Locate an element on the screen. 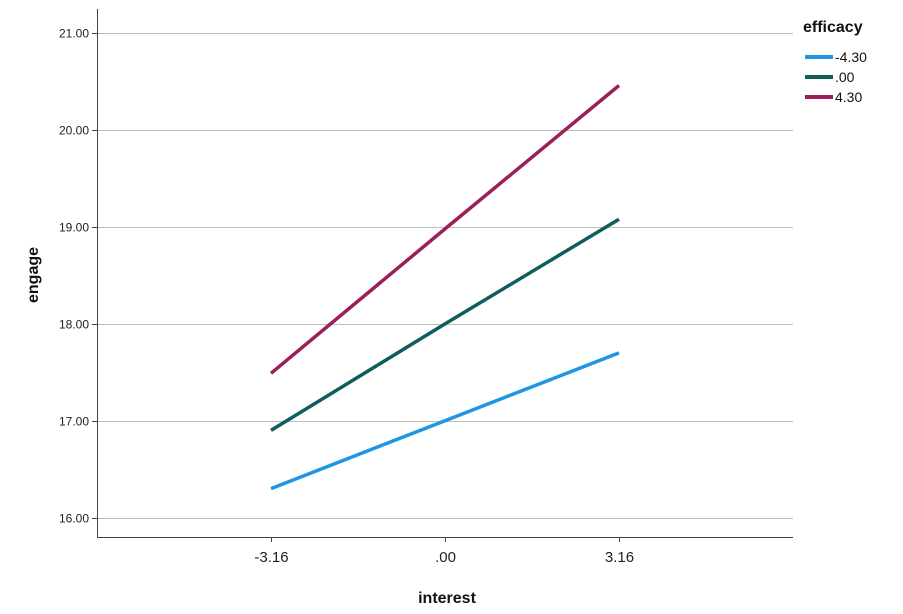 The image size is (903, 614). series-line--4.30 is located at coordinates (445, 421).